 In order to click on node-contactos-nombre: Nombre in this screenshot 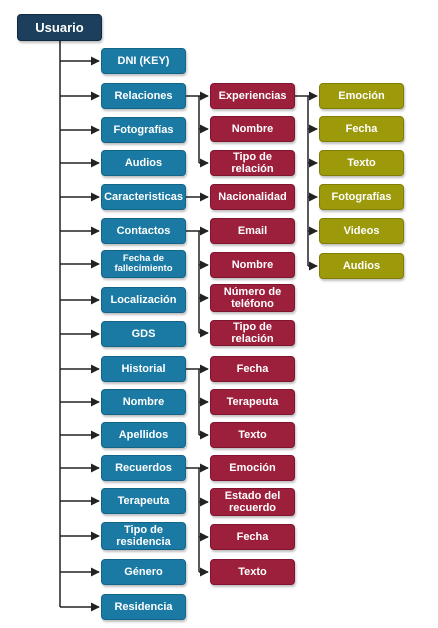, I will do `click(252, 265)`.